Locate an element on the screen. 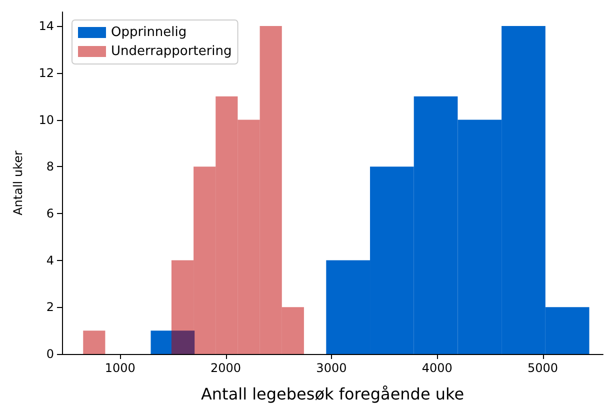 The width and height of the screenshot is (611, 407). y-tick-label: 0 is located at coordinates (50, 354).